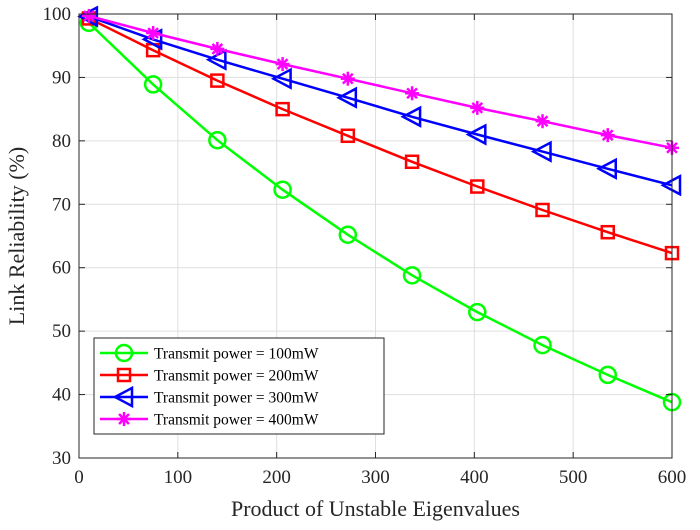 Image resolution: width=700 pixels, height=530 pixels. What do you see at coordinates (375, 508) in the screenshot?
I see `x-axis-label: Product of Unstable Eigenvalues` at bounding box center [375, 508].